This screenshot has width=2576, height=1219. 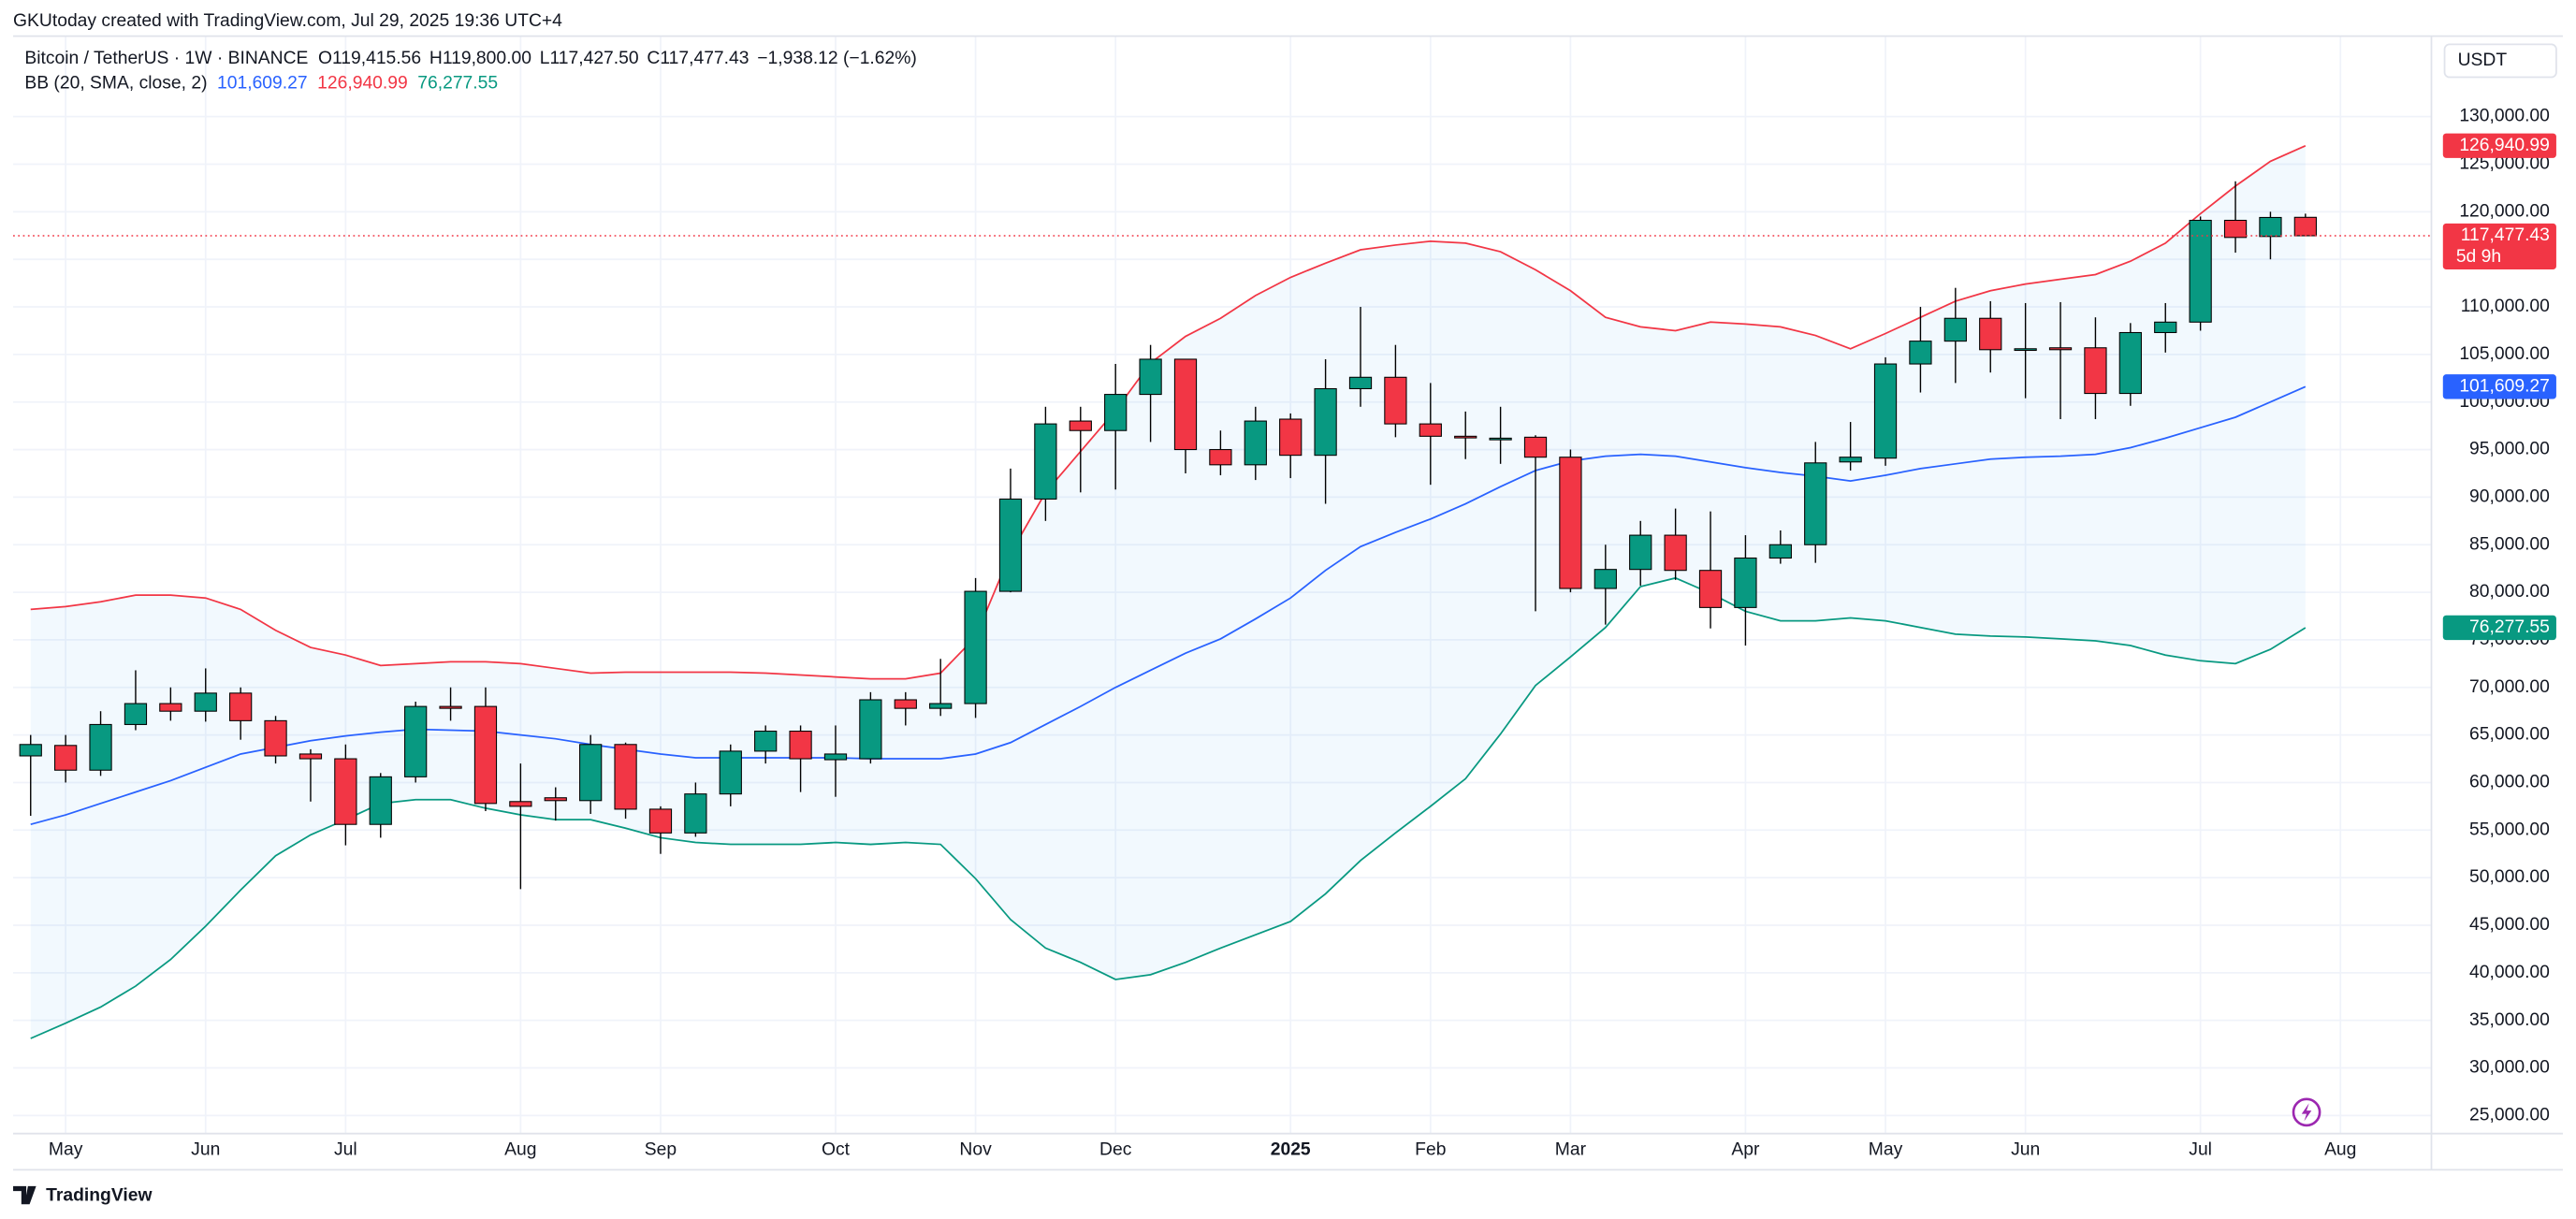 What do you see at coordinates (2509, 782) in the screenshot?
I see `y-tick-label: 60,000.00` at bounding box center [2509, 782].